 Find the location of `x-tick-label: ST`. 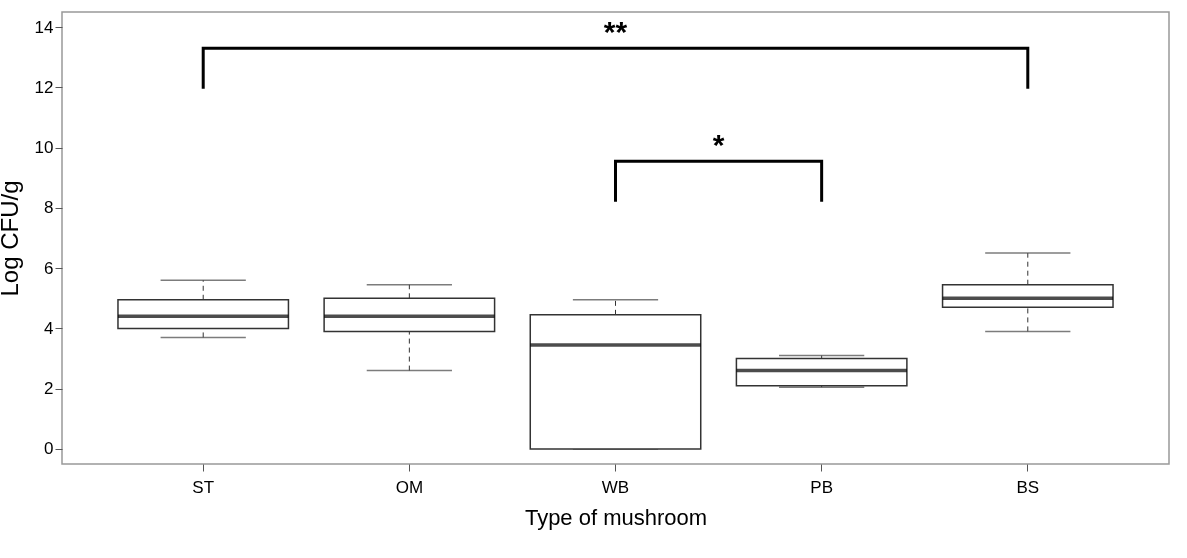

x-tick-label: ST is located at coordinates (203, 487).